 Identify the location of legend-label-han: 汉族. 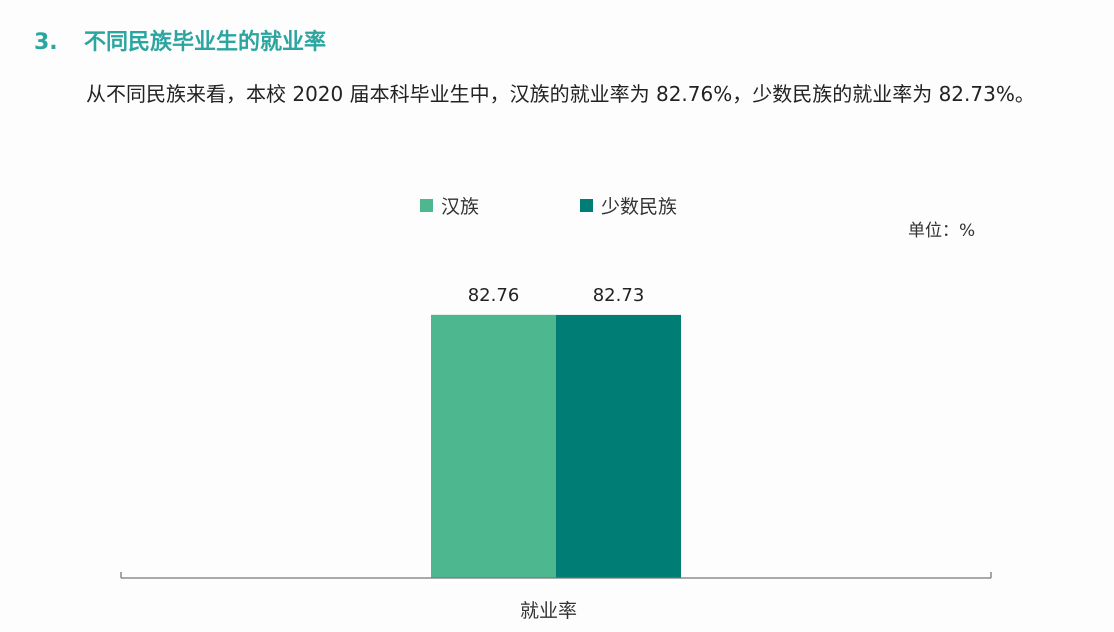
(460, 207).